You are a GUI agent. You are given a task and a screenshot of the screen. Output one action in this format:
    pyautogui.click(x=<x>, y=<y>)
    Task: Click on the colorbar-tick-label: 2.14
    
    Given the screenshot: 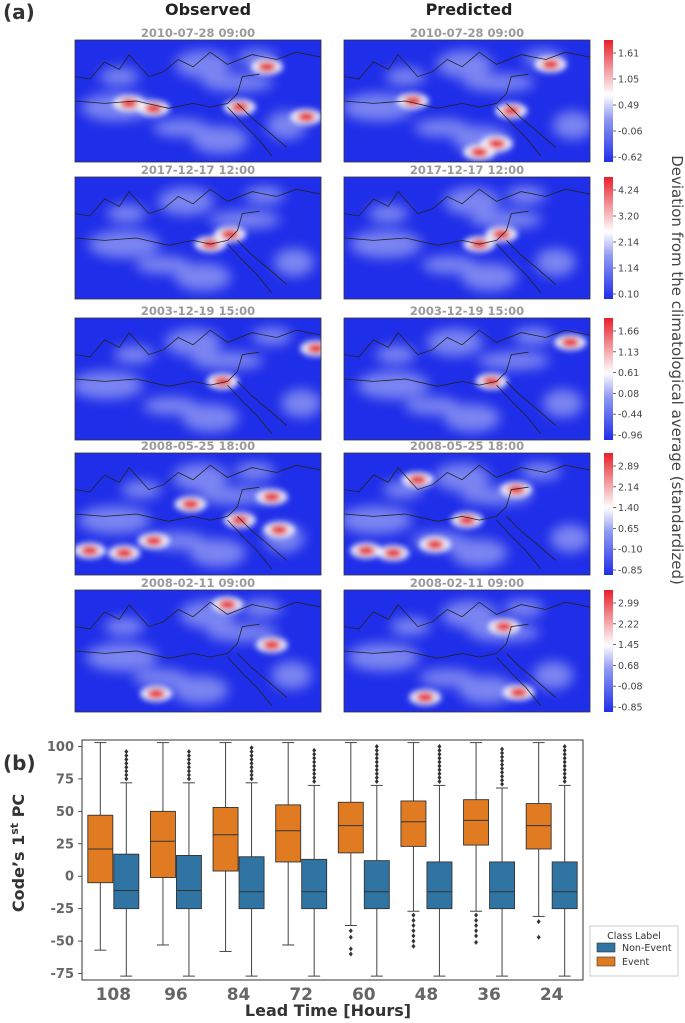 What is the action you would take?
    pyautogui.click(x=628, y=243)
    